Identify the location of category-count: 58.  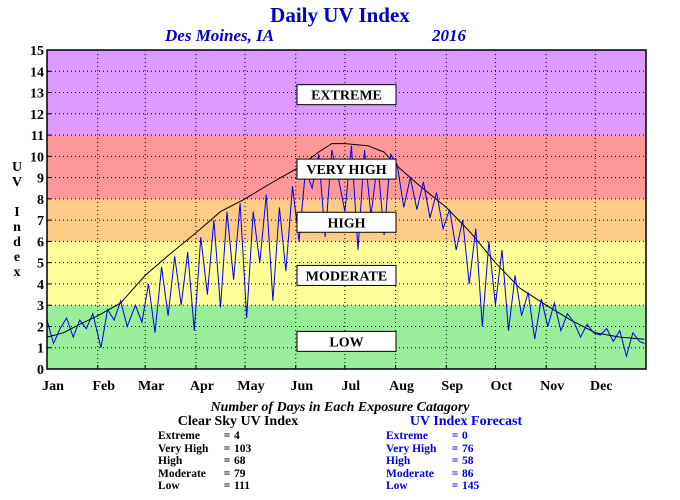
(468, 461).